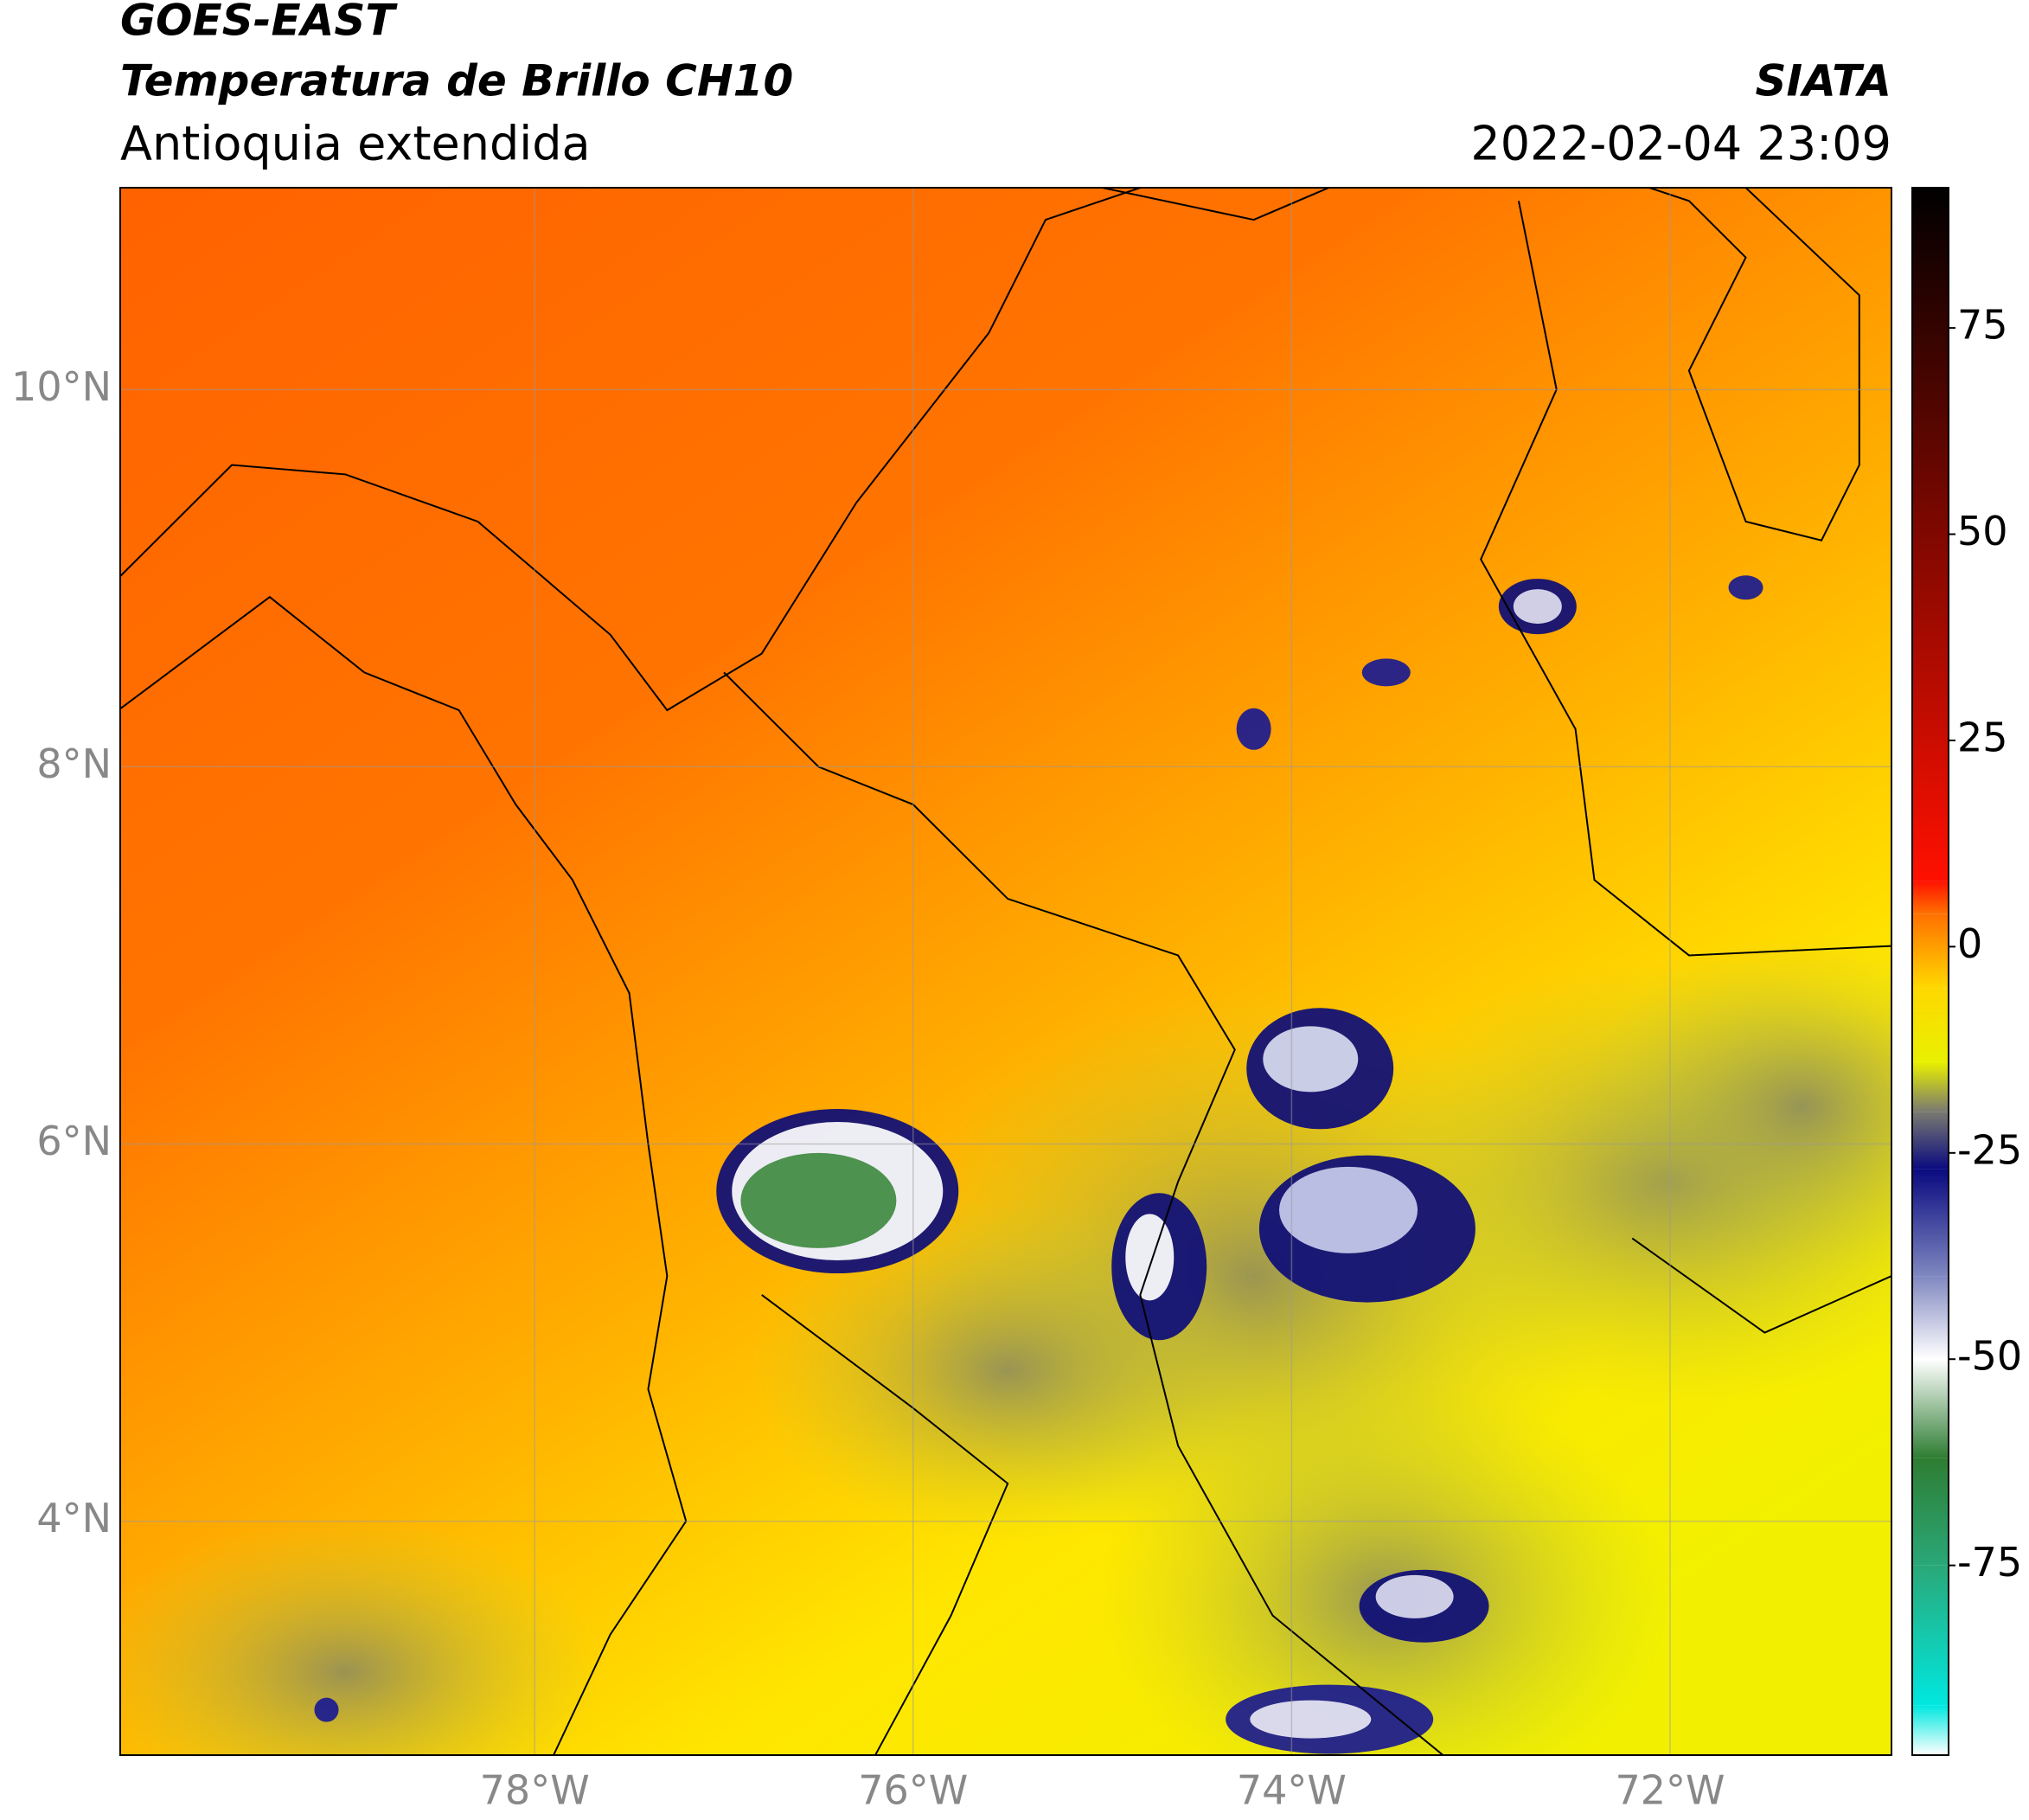 Image resolution: width=2029 pixels, height=1820 pixels. I want to click on x-tick-label: 72°W, so click(1670, 1790).